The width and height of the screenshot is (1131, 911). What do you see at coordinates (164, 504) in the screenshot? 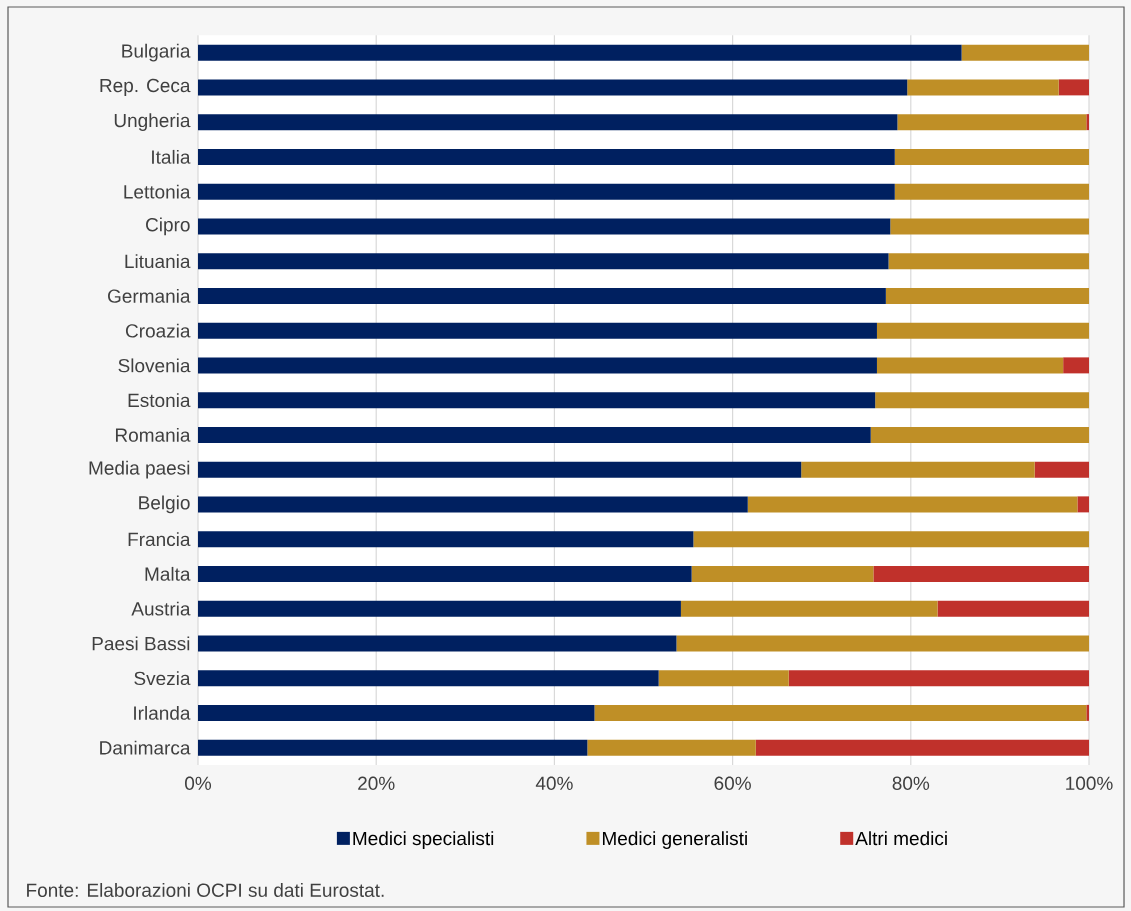
I see `y-tick-label: Belgio` at bounding box center [164, 504].